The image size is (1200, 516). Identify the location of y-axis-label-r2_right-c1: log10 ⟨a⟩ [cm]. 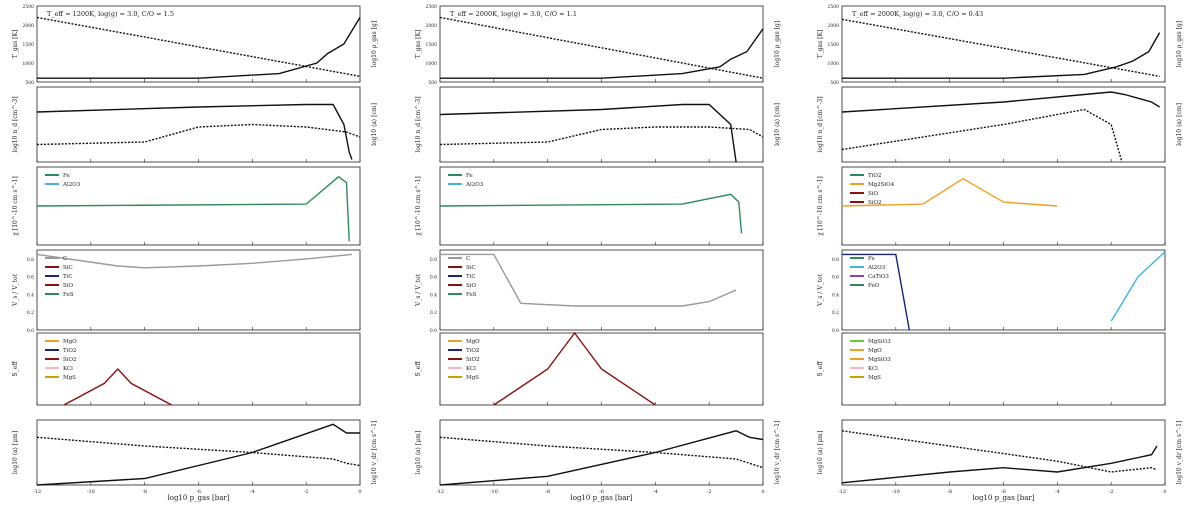
(374, 124).